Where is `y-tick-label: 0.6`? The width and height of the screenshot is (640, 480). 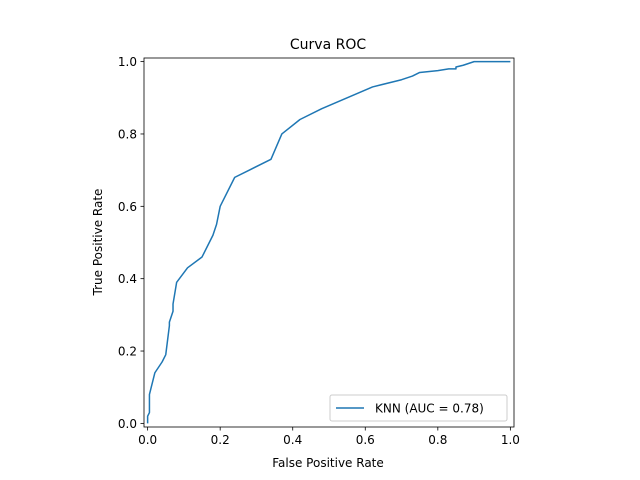
y-tick-label: 0.6 is located at coordinates (127, 207).